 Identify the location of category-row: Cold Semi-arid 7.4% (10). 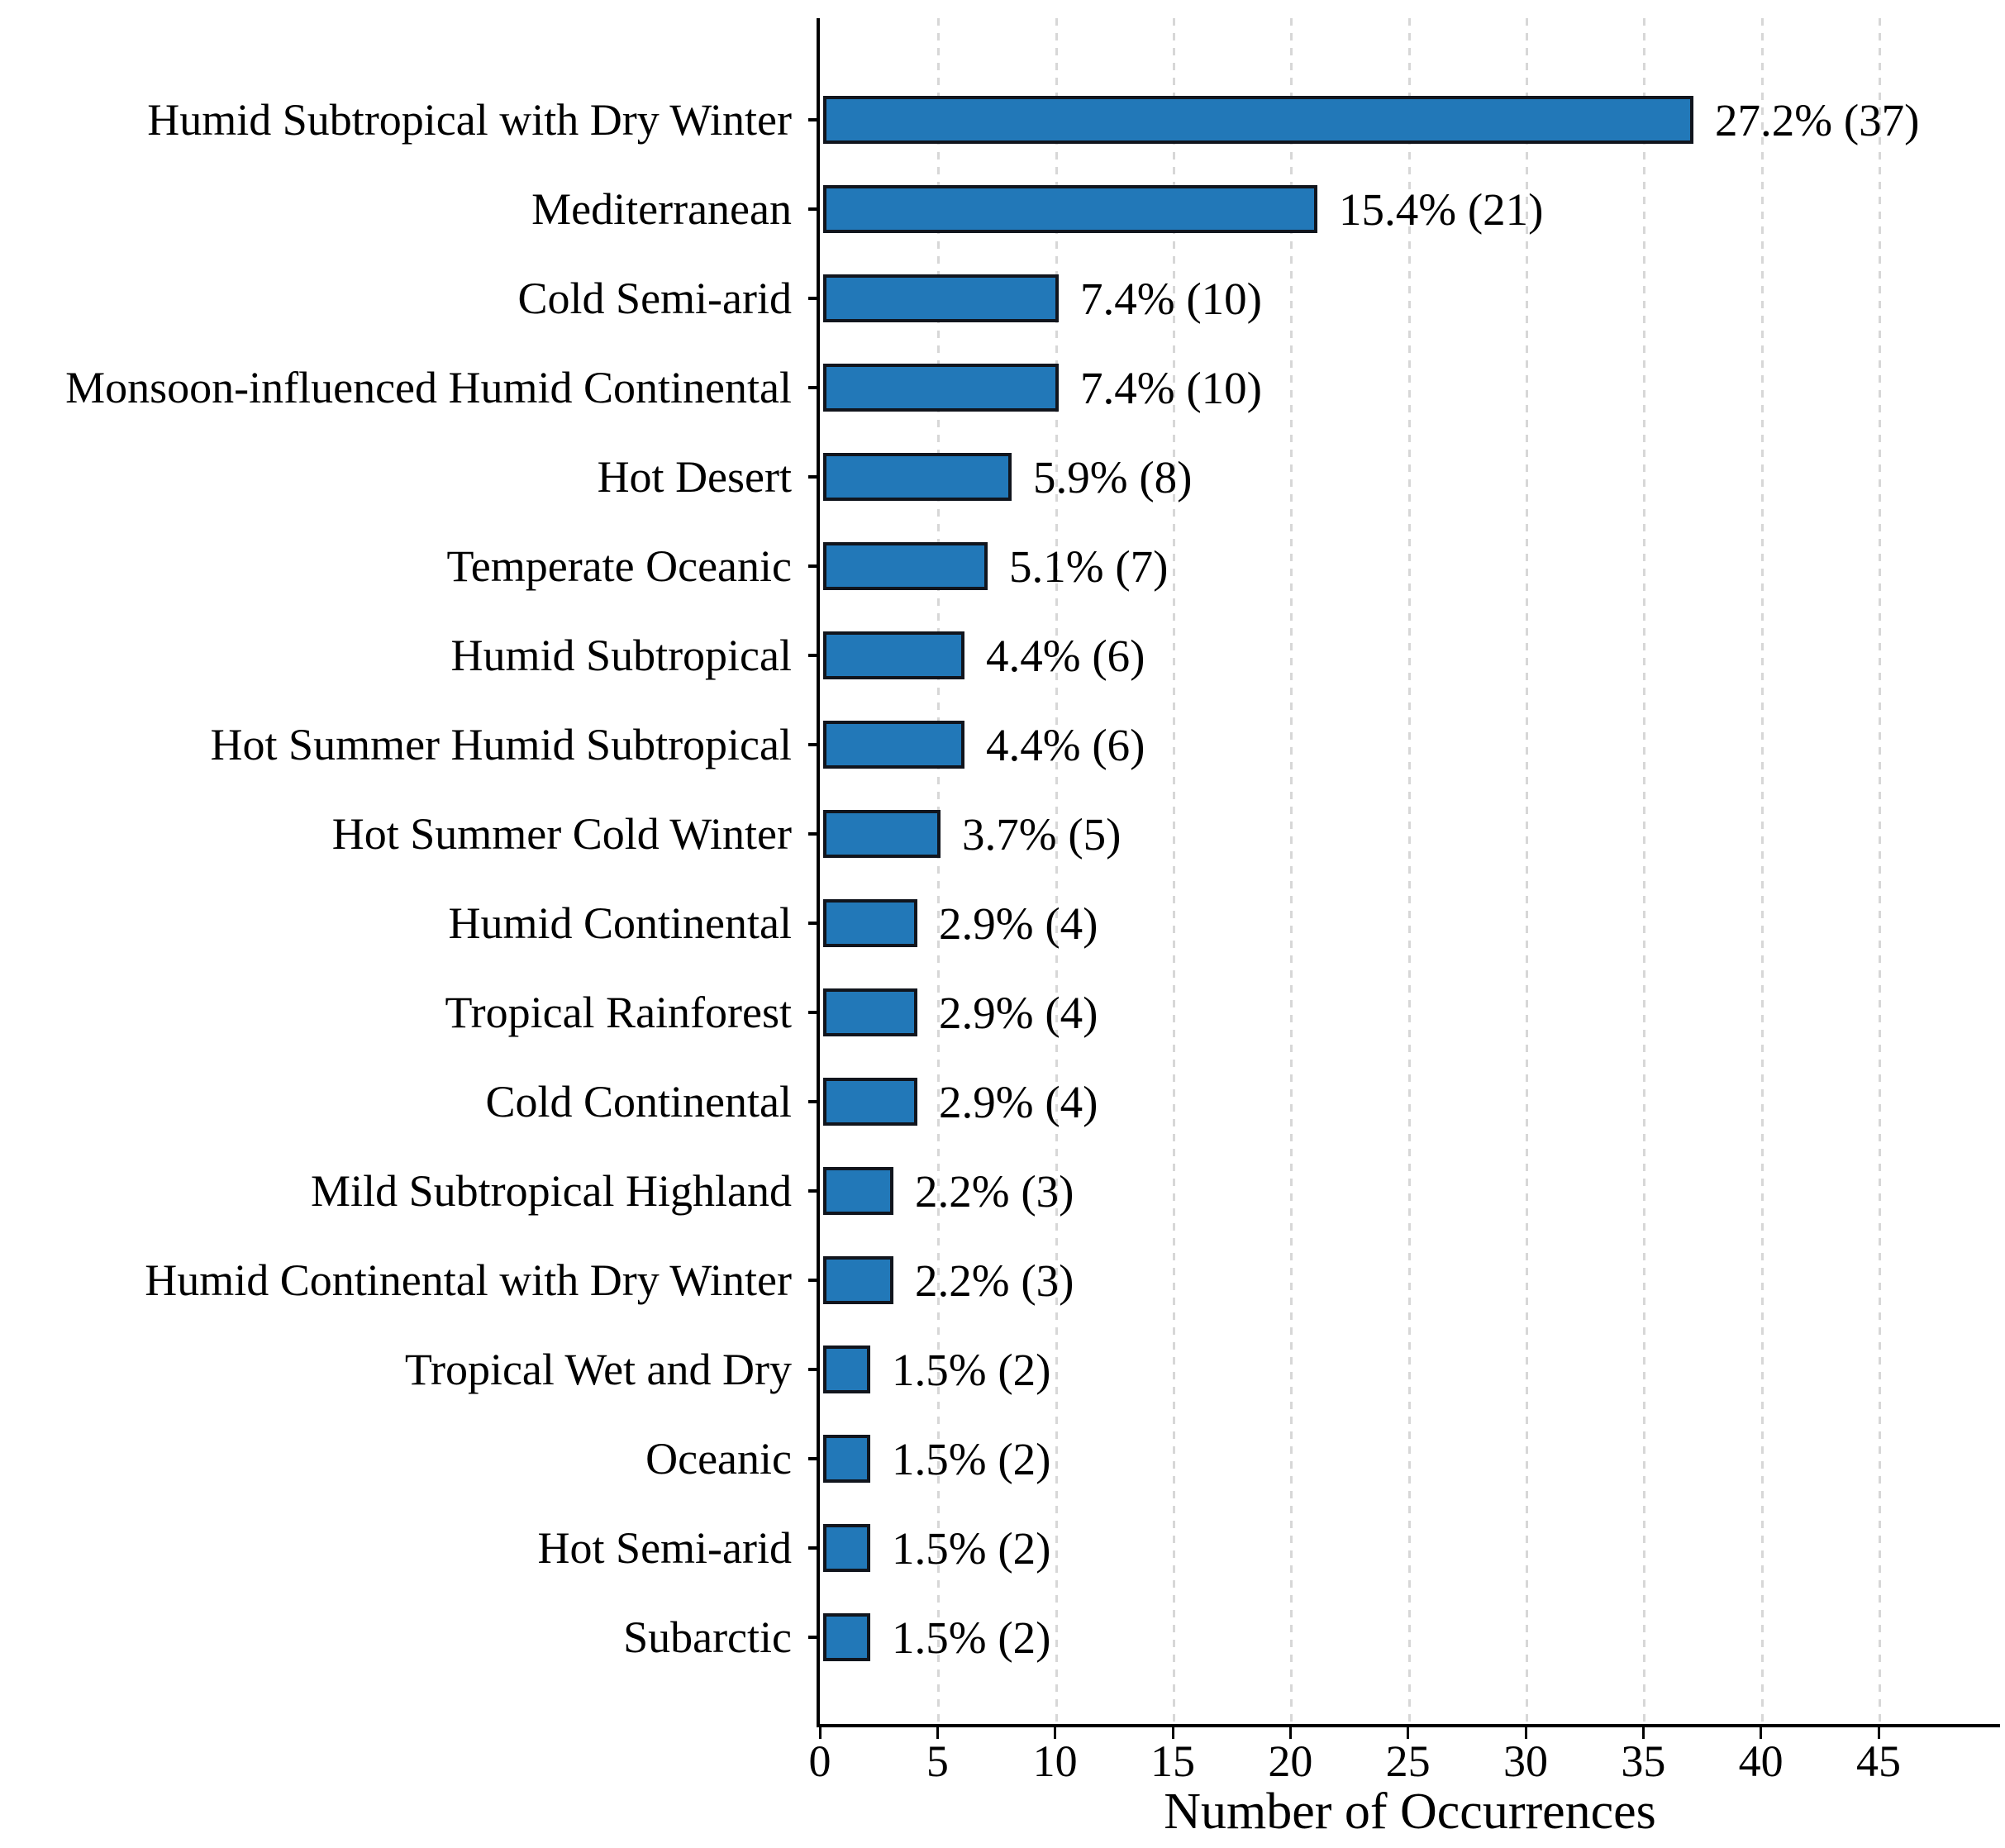
(1002, 298).